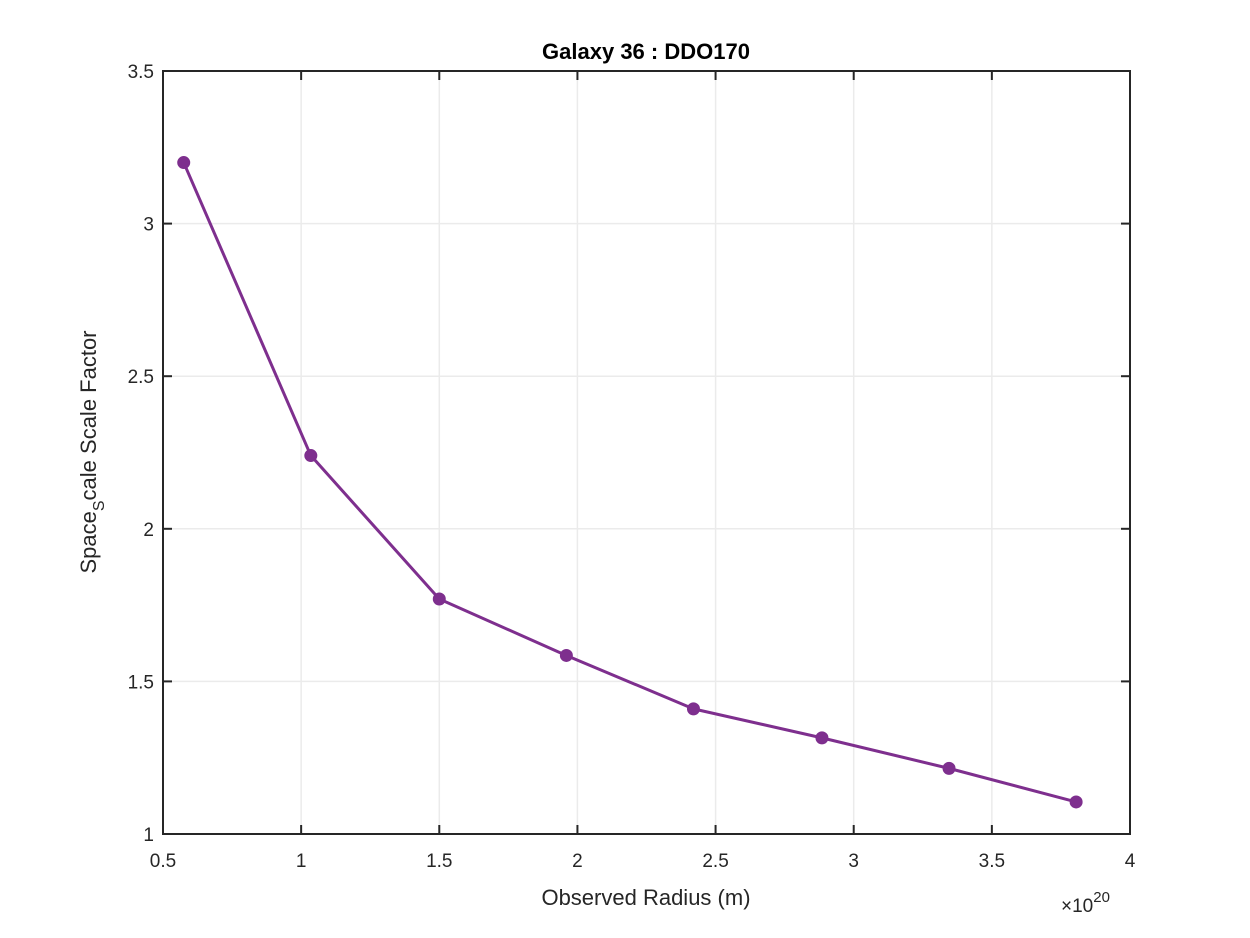 This screenshot has width=1250, height=938. I want to click on y-tick-label: 3, so click(148, 225).